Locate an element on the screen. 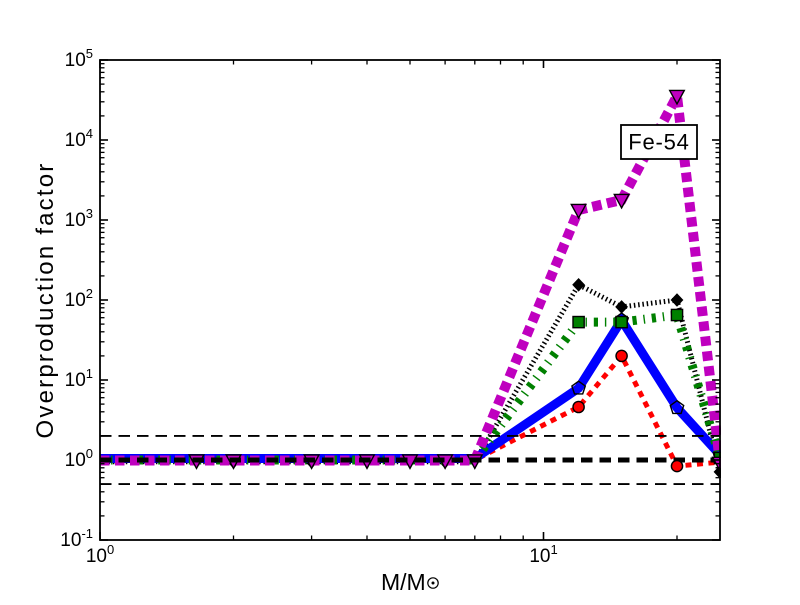 This screenshot has width=800, height=605. svg-text: Fe-54 is located at coordinates (658, 142).